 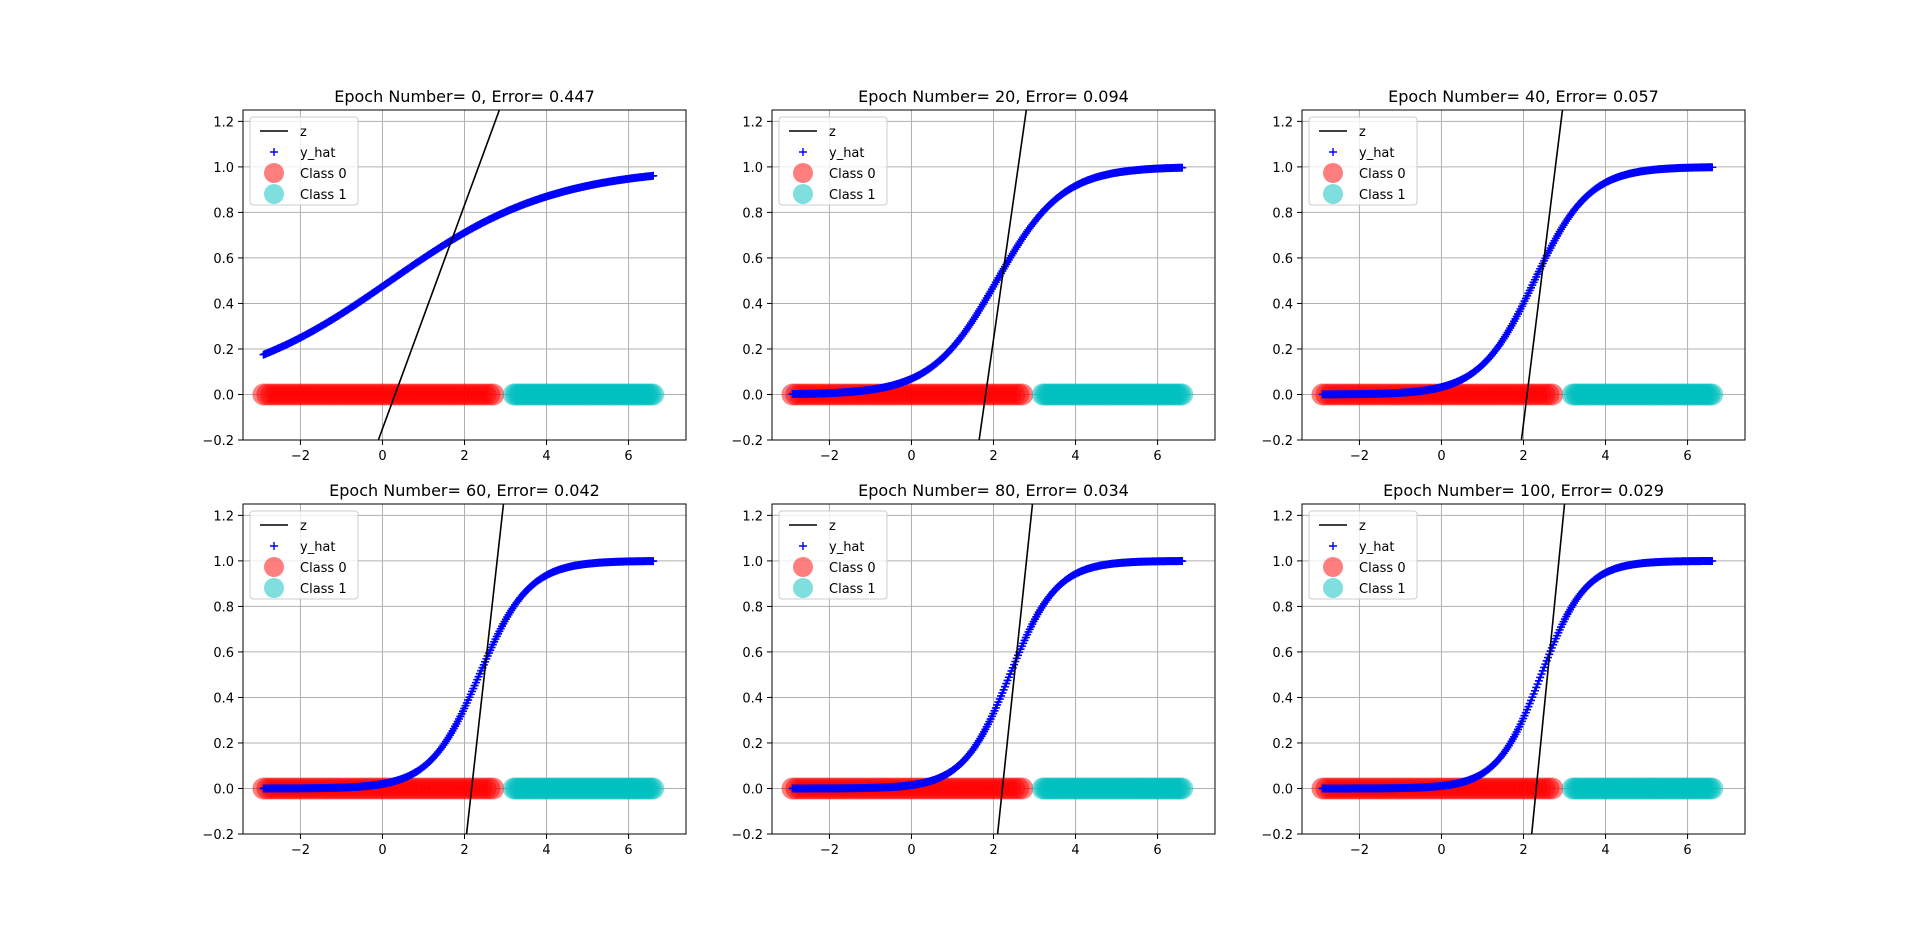 What do you see at coordinates (378, 394) in the screenshot?
I see `class0-points` at bounding box center [378, 394].